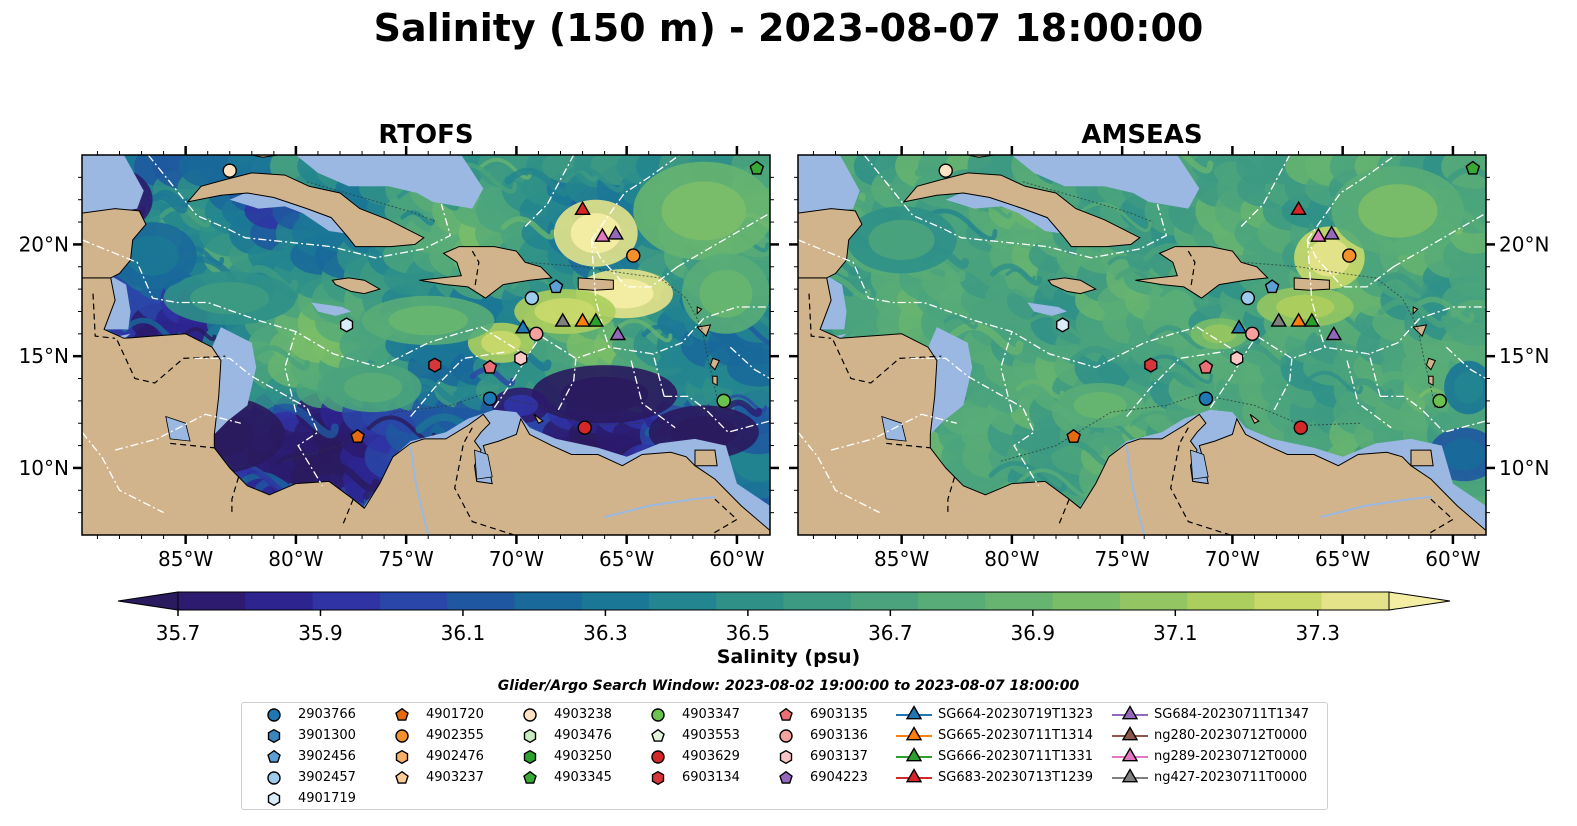 The height and width of the screenshot is (826, 1577). What do you see at coordinates (406, 559) in the screenshot?
I see `lon-tick-label: 75°W` at bounding box center [406, 559].